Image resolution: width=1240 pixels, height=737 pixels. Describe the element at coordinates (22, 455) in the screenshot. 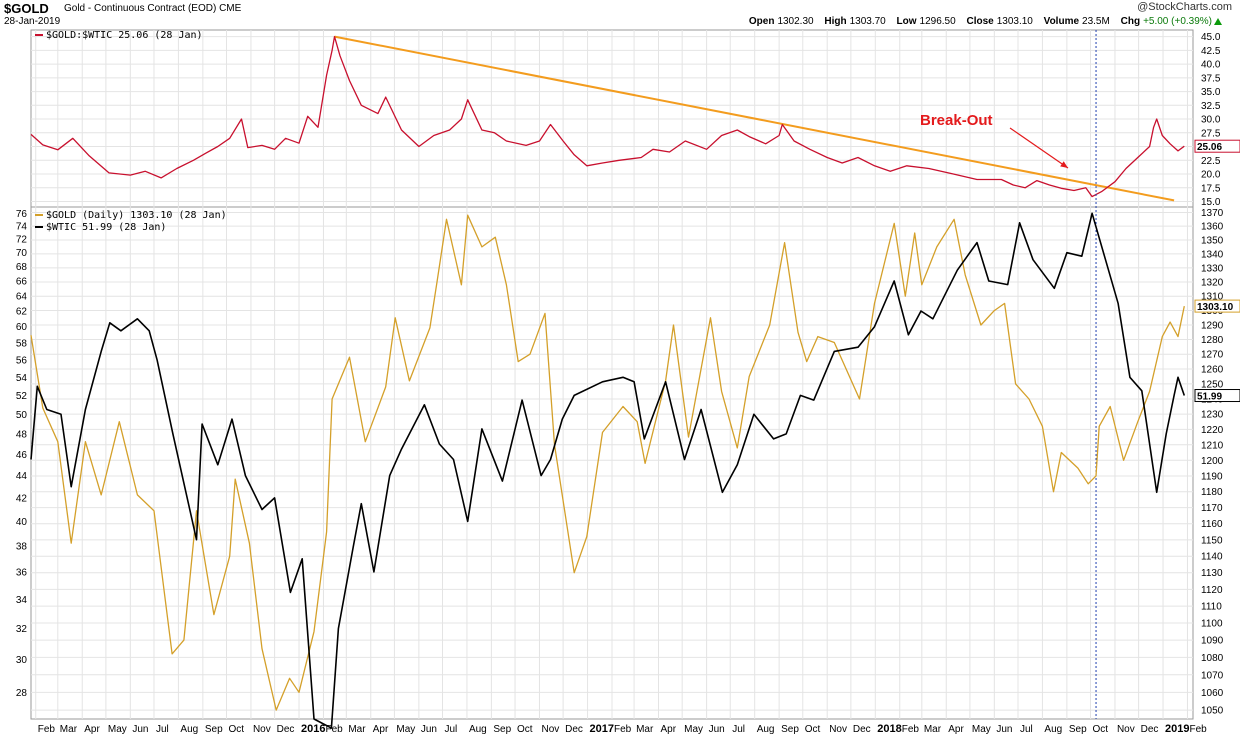

I see `wtic-y-tick-label: 46` at that location.